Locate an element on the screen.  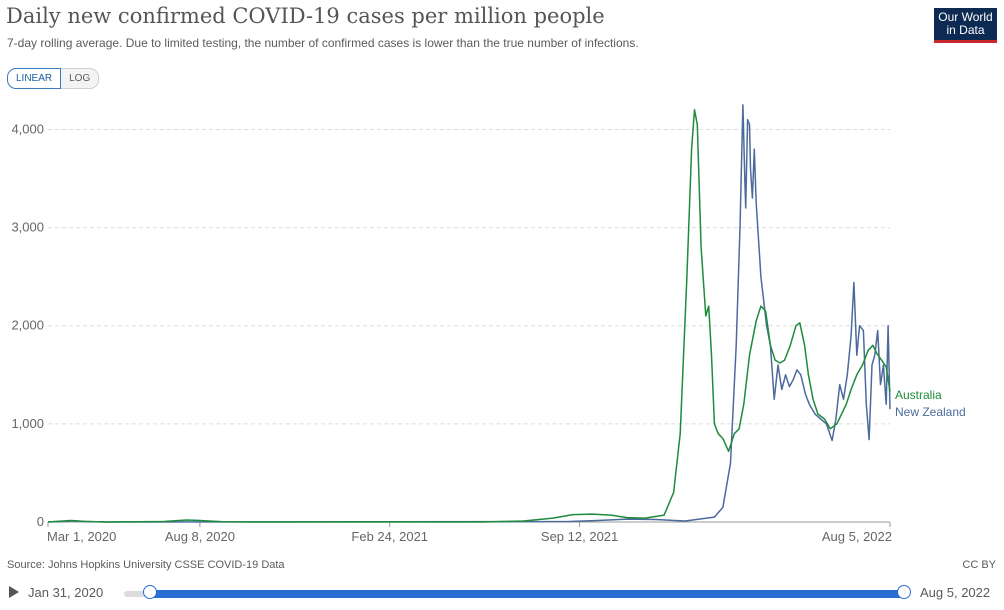
x-tick-label: Feb 24, 2021 is located at coordinates (389, 536).